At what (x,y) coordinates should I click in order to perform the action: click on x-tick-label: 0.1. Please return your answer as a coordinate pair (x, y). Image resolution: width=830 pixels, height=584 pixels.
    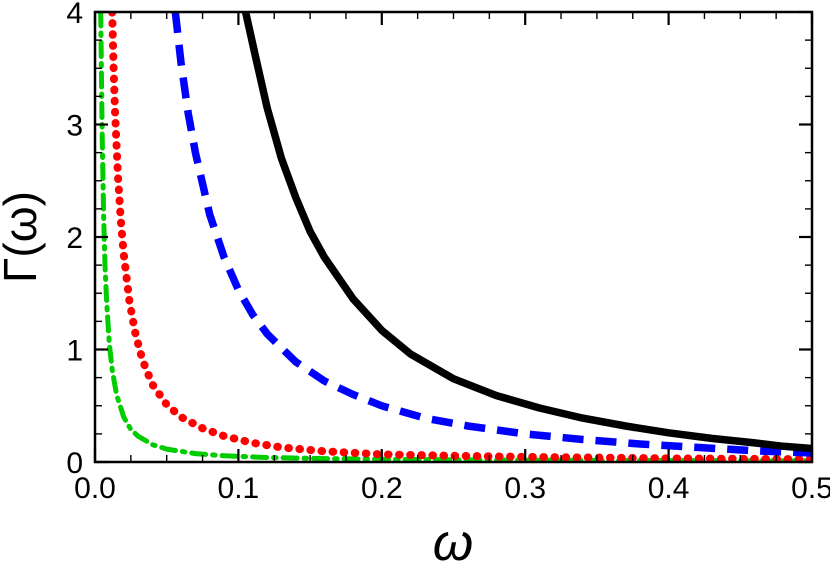
    Looking at the image, I should click on (239, 488).